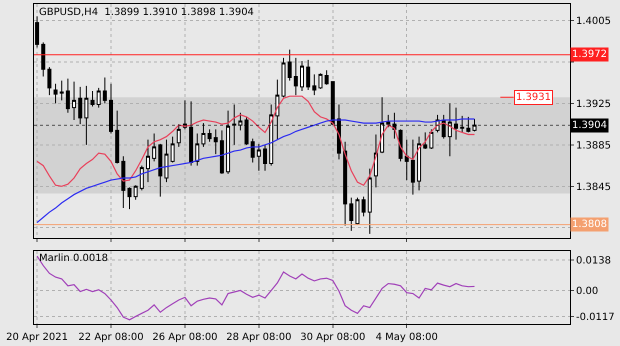 The image size is (620, 346). Describe the element at coordinates (111, 337) in the screenshot. I see `x-tick-label: 22 Apr 08:00` at that location.